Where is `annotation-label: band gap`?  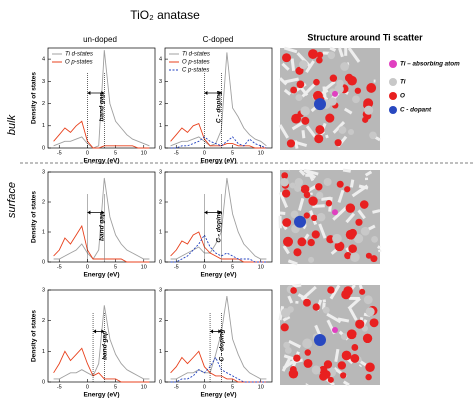 annotation-label: band gap is located at coordinates (104, 345).